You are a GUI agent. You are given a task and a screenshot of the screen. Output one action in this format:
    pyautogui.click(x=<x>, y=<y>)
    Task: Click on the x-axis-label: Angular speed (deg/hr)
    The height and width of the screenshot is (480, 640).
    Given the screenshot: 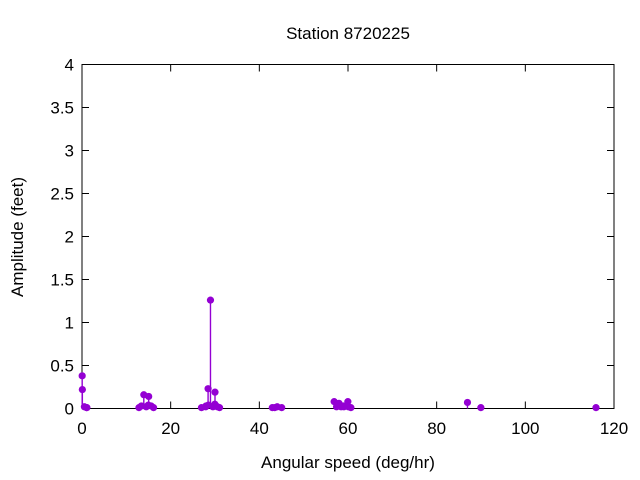 What is the action you would take?
    pyautogui.click(x=348, y=462)
    